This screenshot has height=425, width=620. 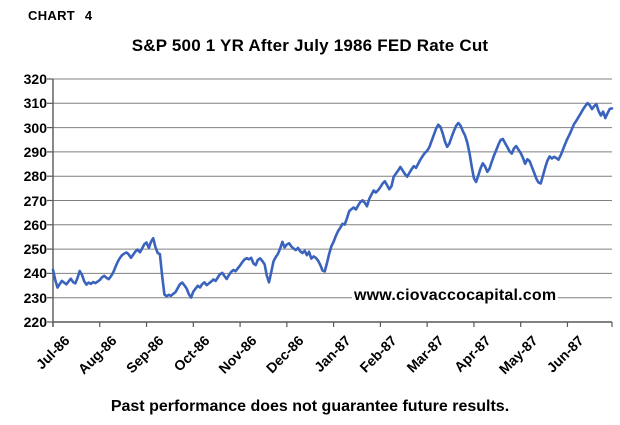 I want to click on y-tick-label: 290, so click(x=35, y=151).